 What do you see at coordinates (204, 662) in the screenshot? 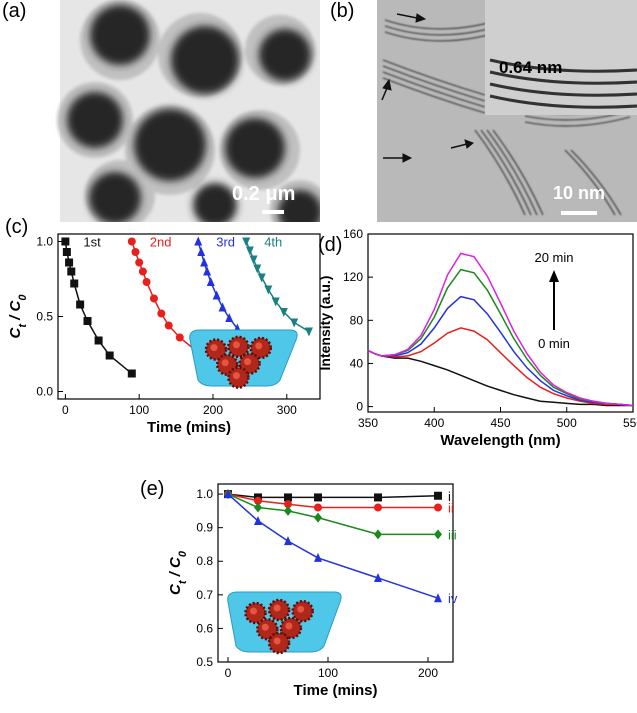
I see `y-tick-label: 0.5` at bounding box center [204, 662].